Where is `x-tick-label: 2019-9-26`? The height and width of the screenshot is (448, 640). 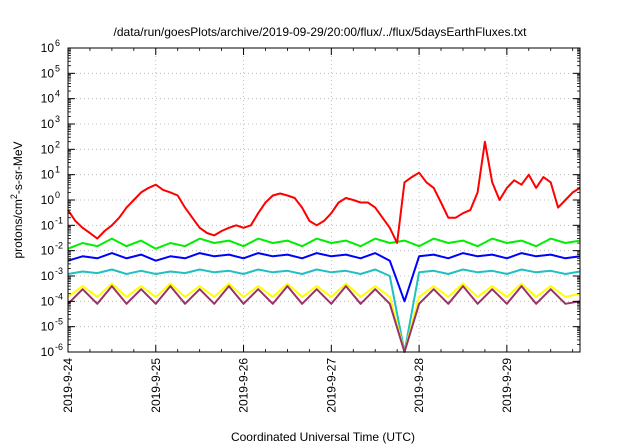
x-tick-label: 2019-9-26 is located at coordinates (244, 385).